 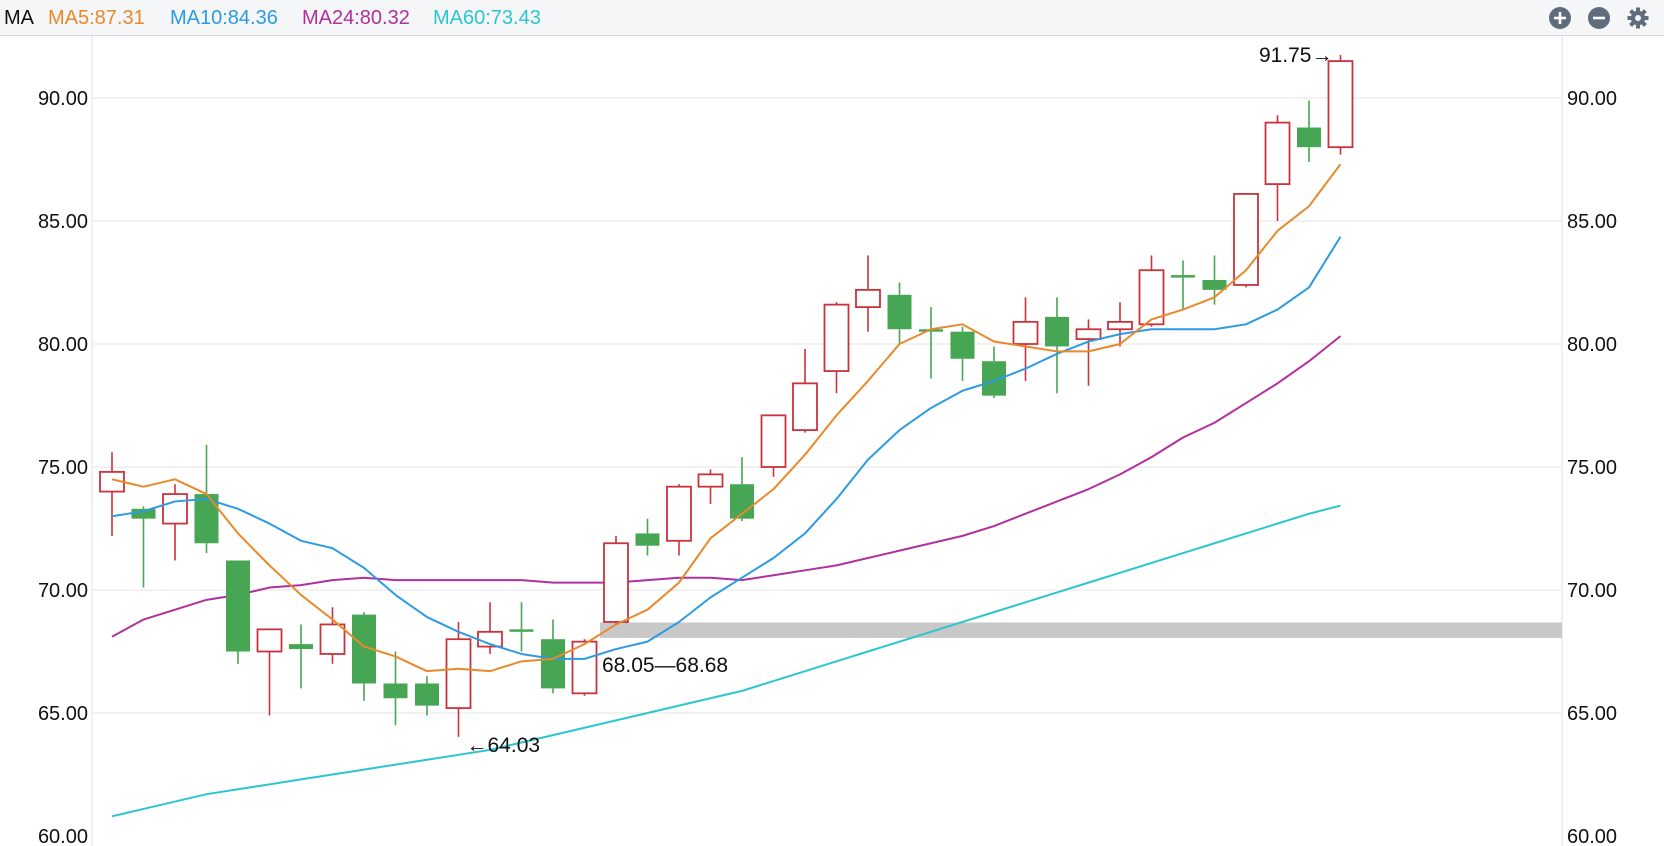 What do you see at coordinates (1592, 99) in the screenshot?
I see `y-tick-label-right: 90.00` at bounding box center [1592, 99].